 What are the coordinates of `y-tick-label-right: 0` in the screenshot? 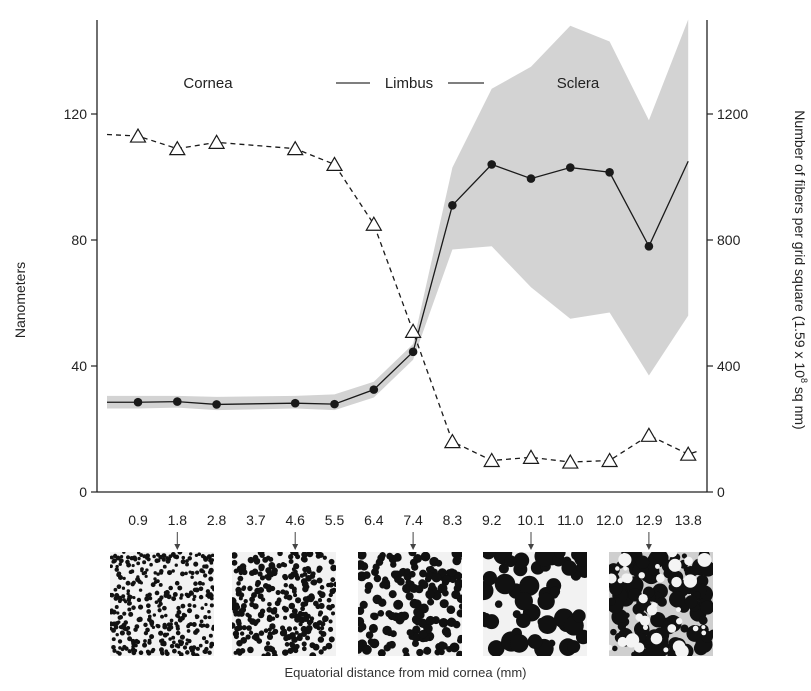 It's located at (721, 492).